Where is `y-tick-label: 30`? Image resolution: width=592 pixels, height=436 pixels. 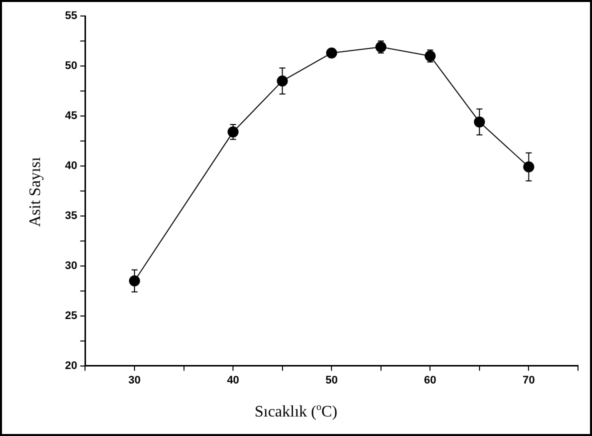
y-tick-label: 30 is located at coordinates (71, 266).